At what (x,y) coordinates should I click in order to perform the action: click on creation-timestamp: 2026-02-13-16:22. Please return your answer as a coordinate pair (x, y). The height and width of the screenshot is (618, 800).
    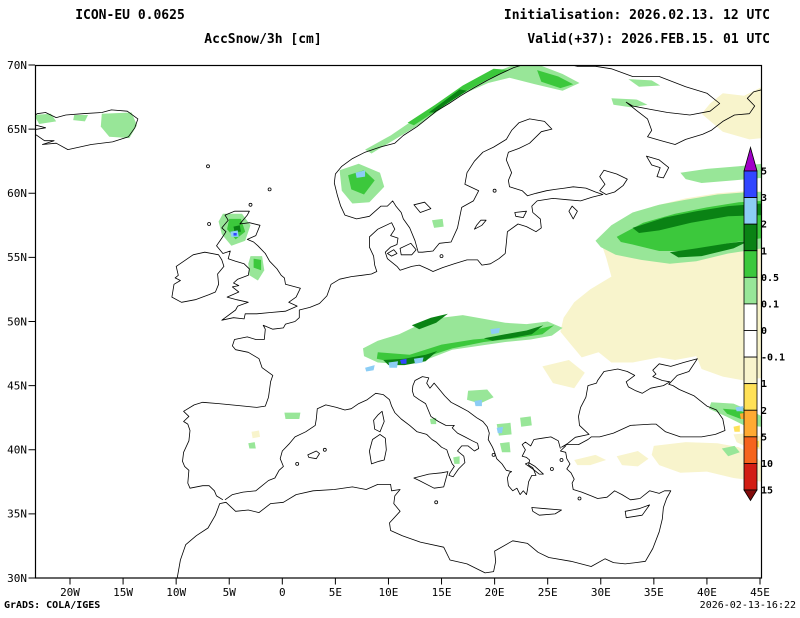
    Looking at the image, I should click on (748, 605).